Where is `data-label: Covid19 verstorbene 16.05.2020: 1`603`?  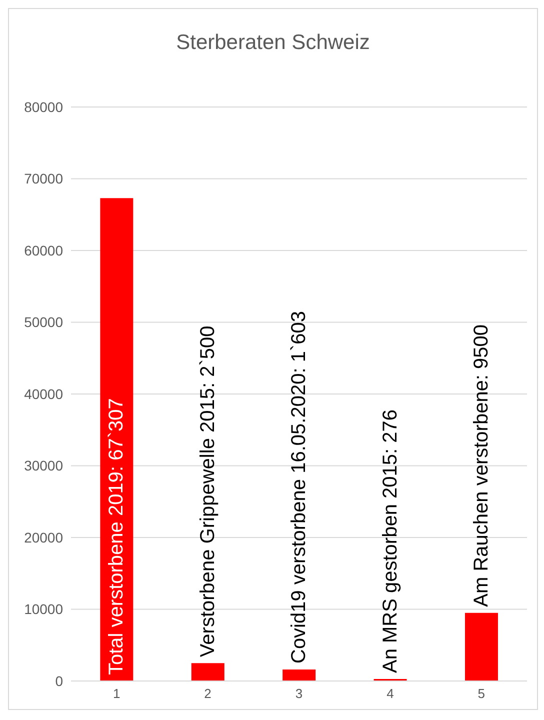
data-label: Covid19 verstorbene 16.05.2020: 1`603 is located at coordinates (299, 487).